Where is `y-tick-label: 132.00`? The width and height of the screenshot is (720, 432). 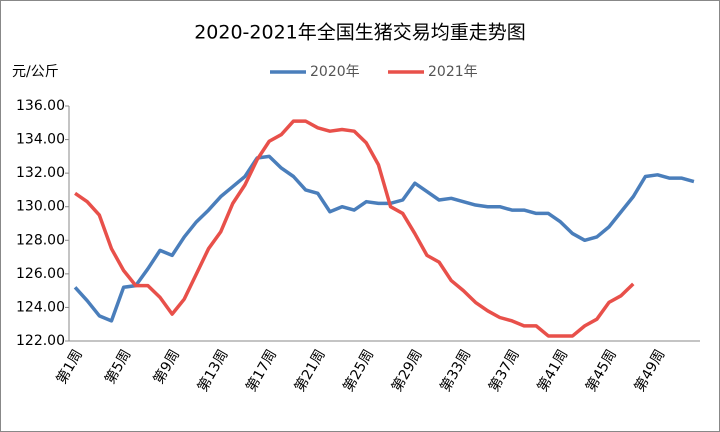
y-tick-label: 132.00 is located at coordinates (40, 173).